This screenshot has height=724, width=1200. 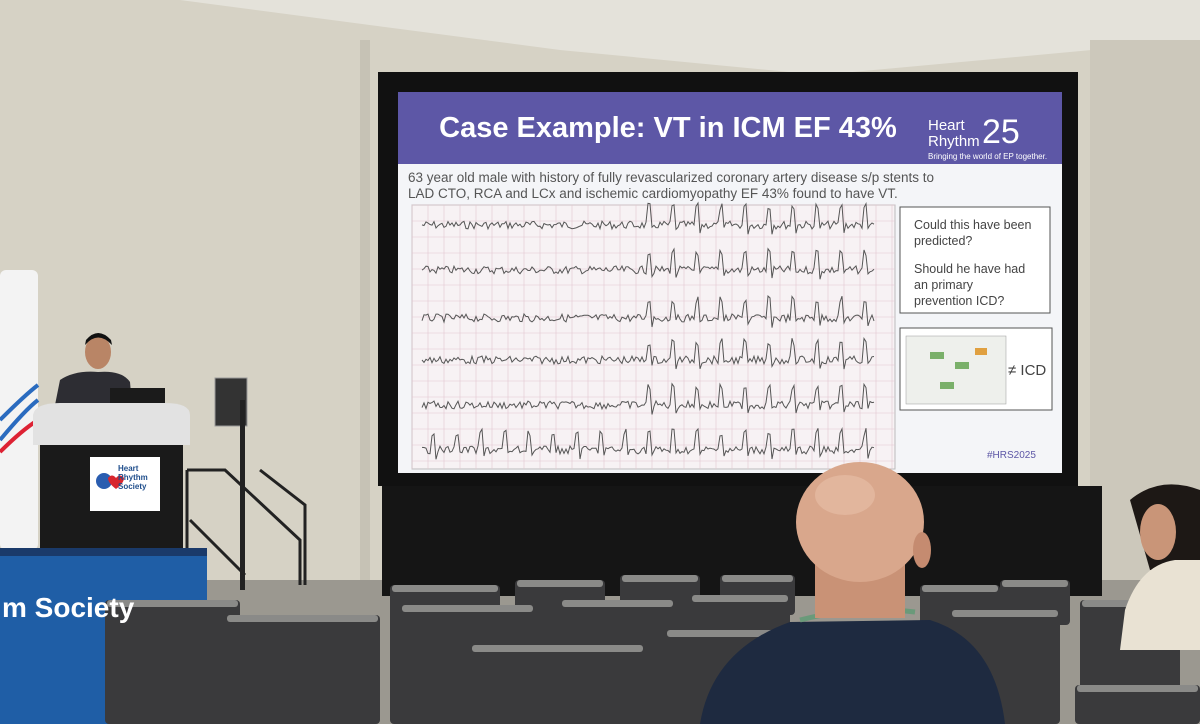 I want to click on slide-title-bar, so click(x=730, y=128).